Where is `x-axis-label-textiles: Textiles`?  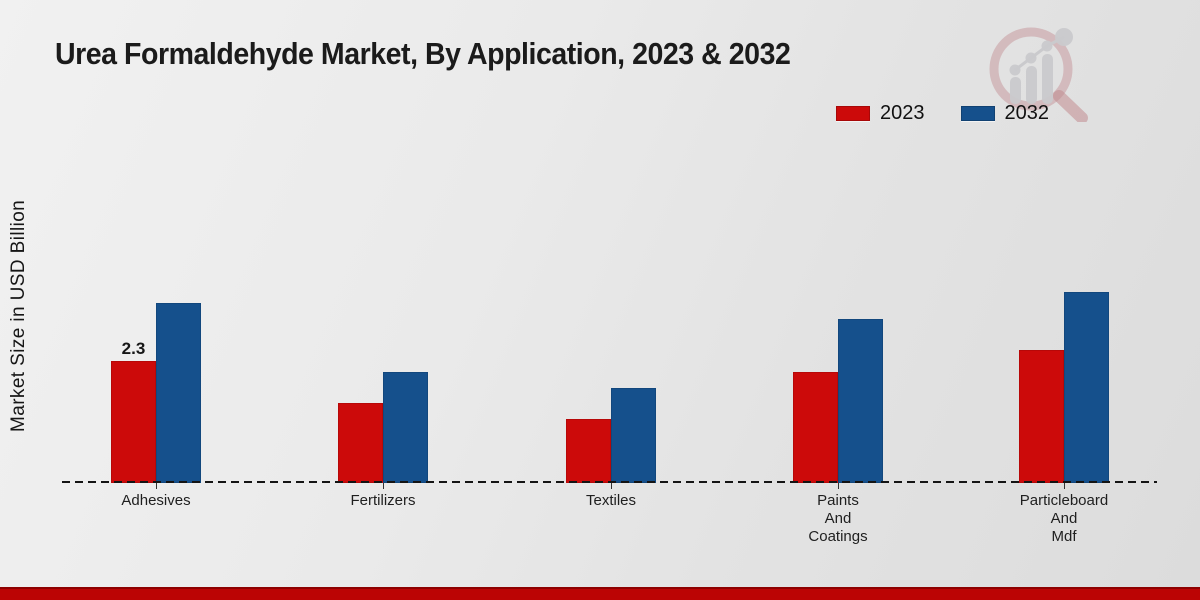 x-axis-label-textiles: Textiles is located at coordinates (611, 500).